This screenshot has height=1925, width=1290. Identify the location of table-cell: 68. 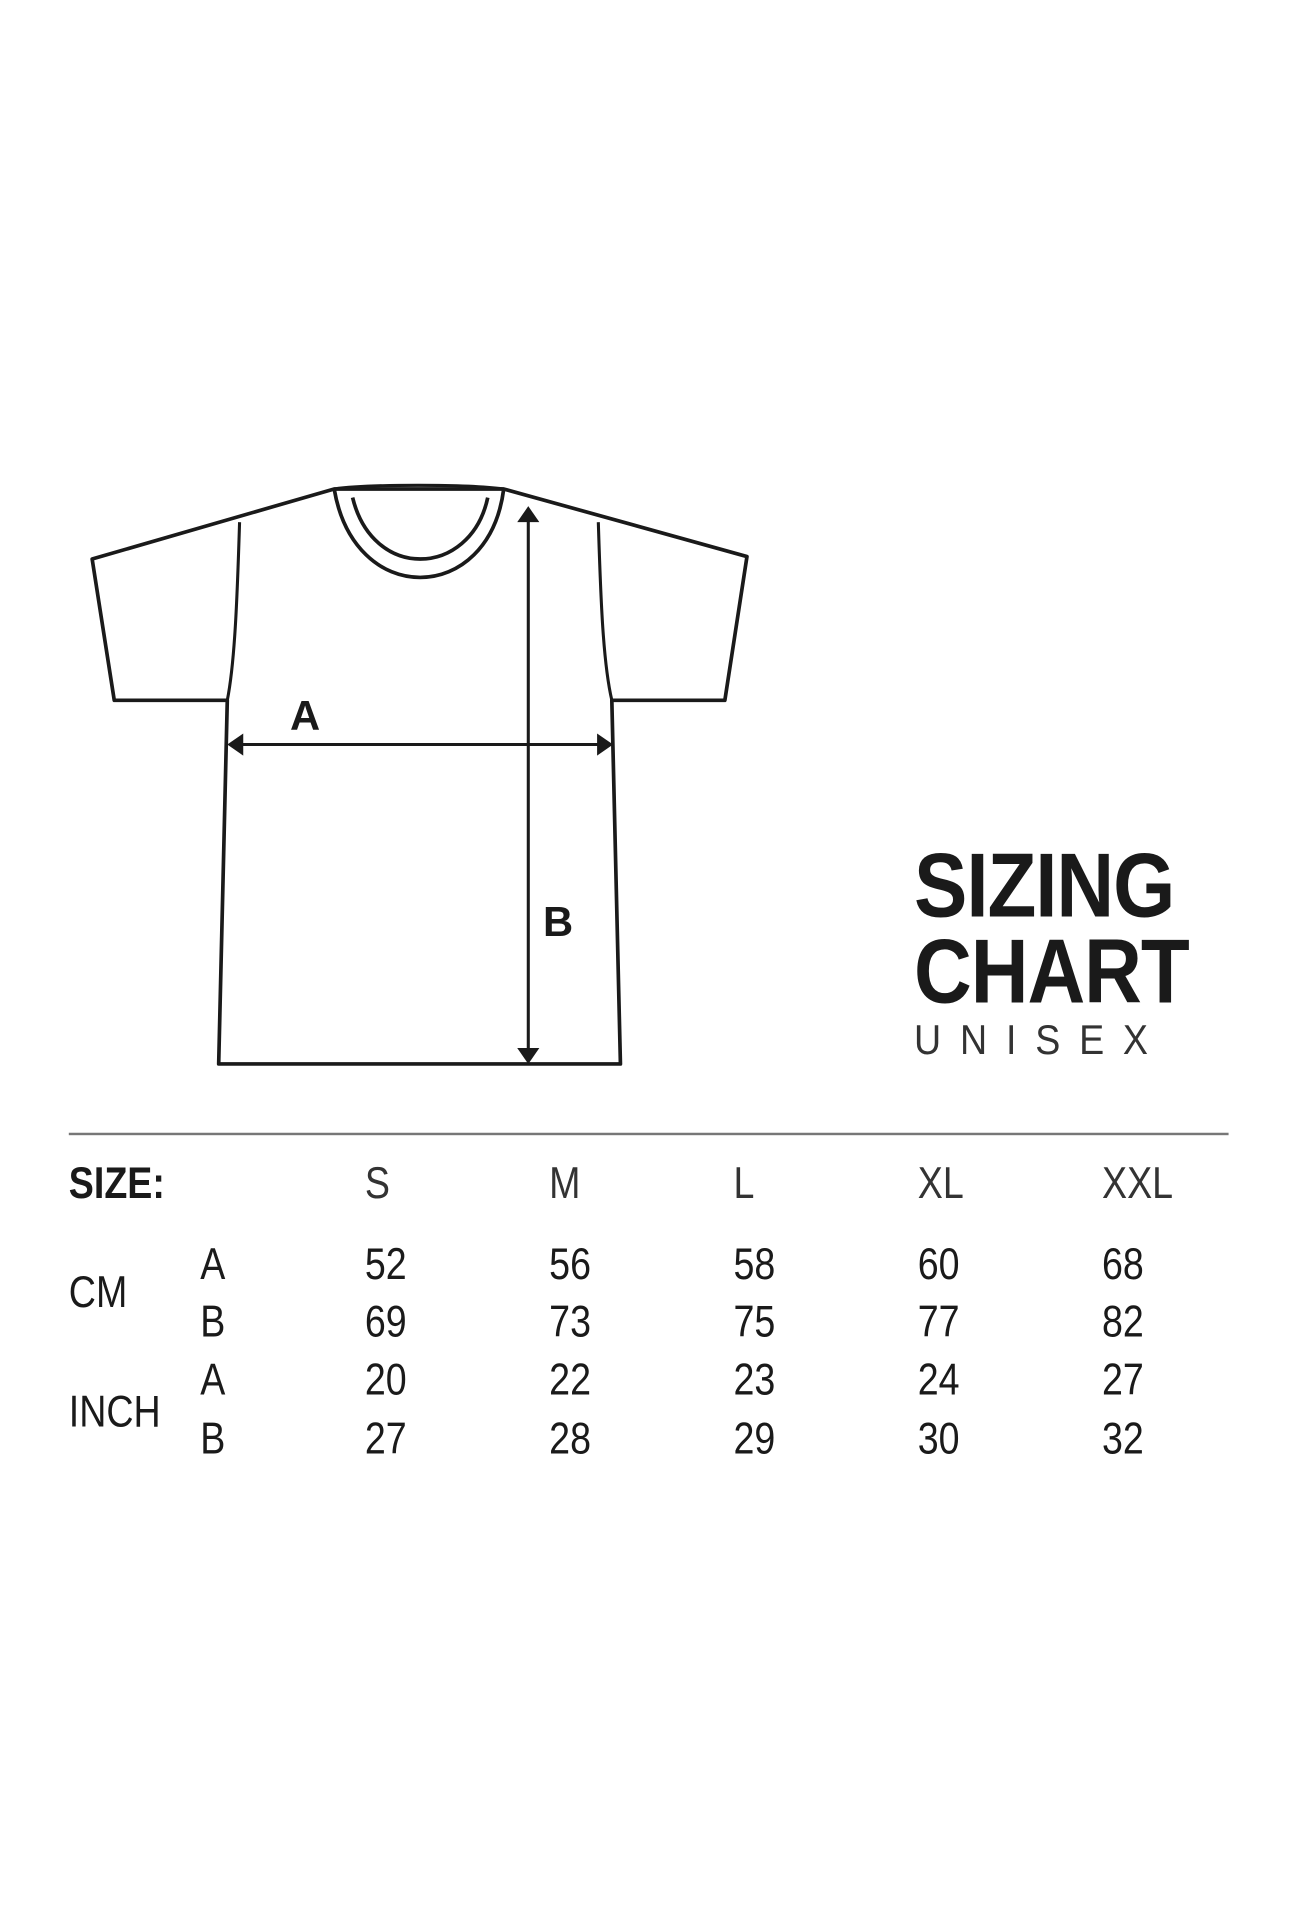
(1123, 1263).